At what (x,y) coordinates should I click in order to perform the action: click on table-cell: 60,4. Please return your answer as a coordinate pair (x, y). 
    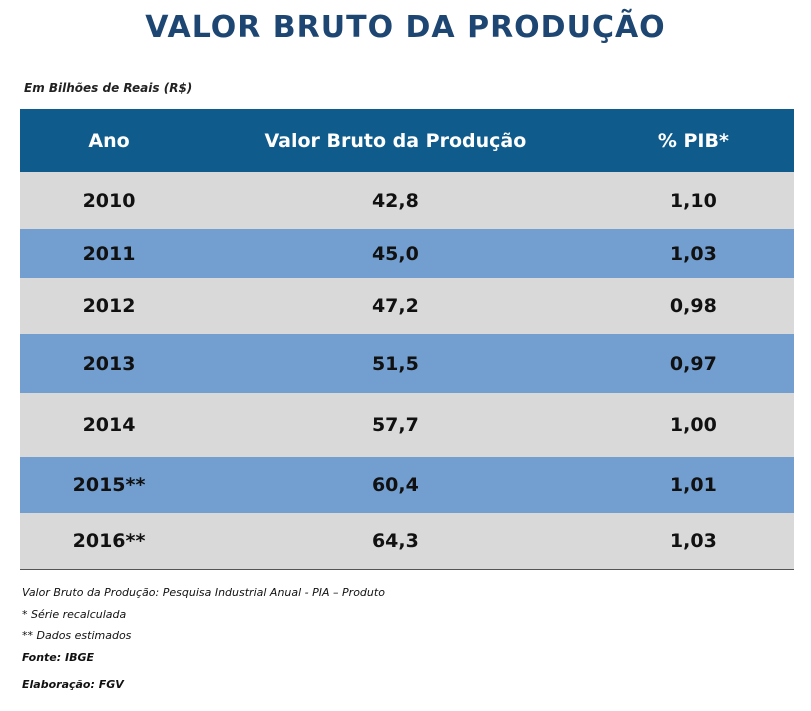
    Looking at the image, I should click on (395, 485).